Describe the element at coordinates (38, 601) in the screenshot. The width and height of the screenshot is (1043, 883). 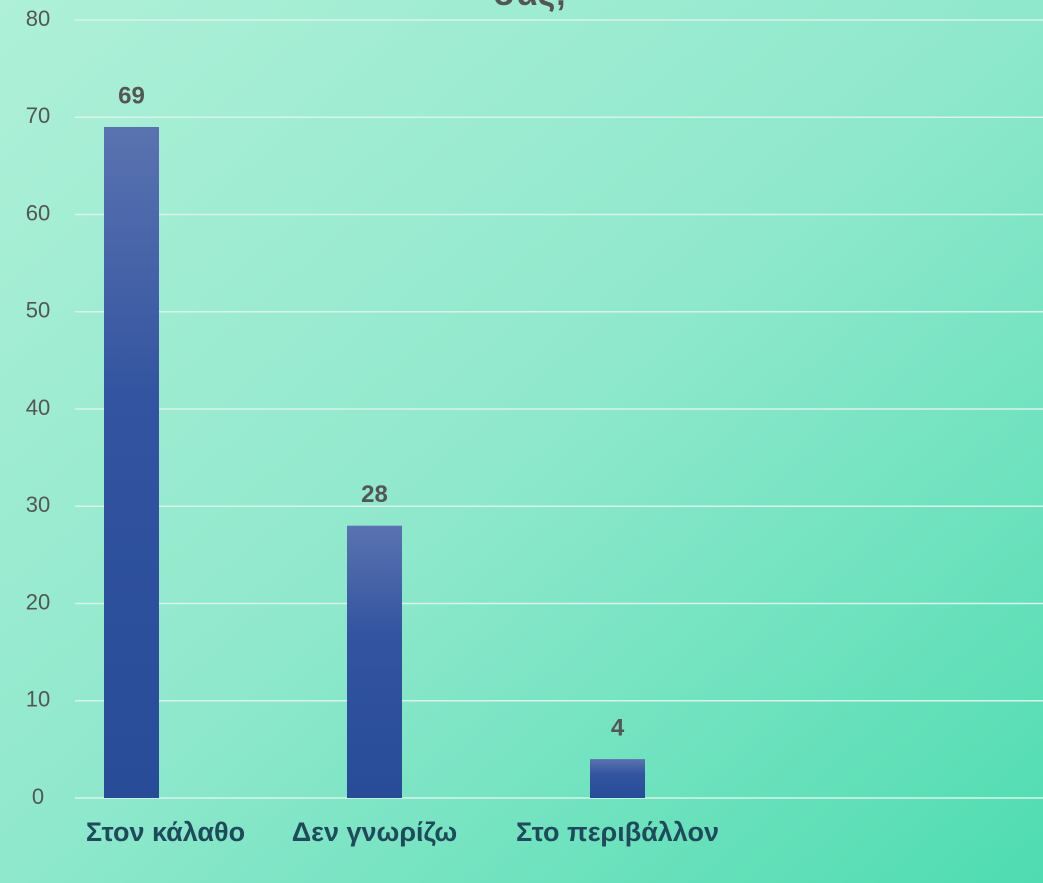
I see `y-tick-label: 20` at that location.